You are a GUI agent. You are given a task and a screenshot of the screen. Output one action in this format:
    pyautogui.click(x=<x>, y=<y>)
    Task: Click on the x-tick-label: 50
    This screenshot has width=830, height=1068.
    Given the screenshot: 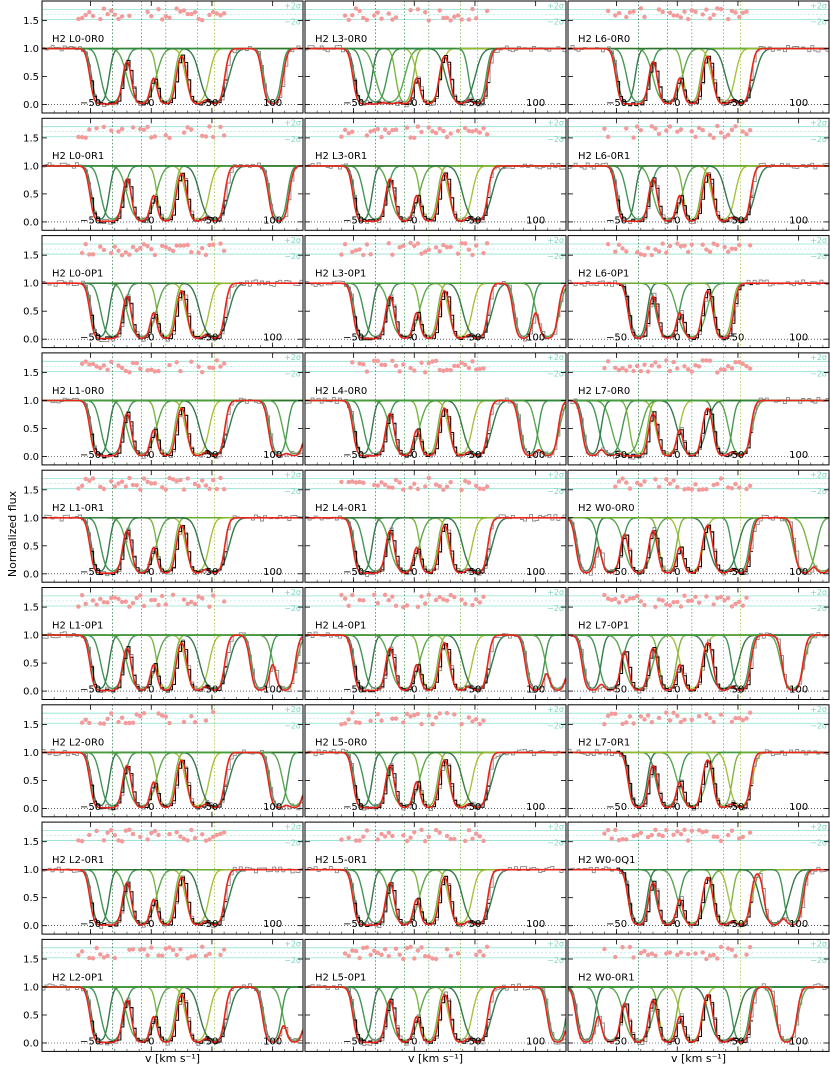 What is the action you would take?
    pyautogui.click(x=475, y=455)
    